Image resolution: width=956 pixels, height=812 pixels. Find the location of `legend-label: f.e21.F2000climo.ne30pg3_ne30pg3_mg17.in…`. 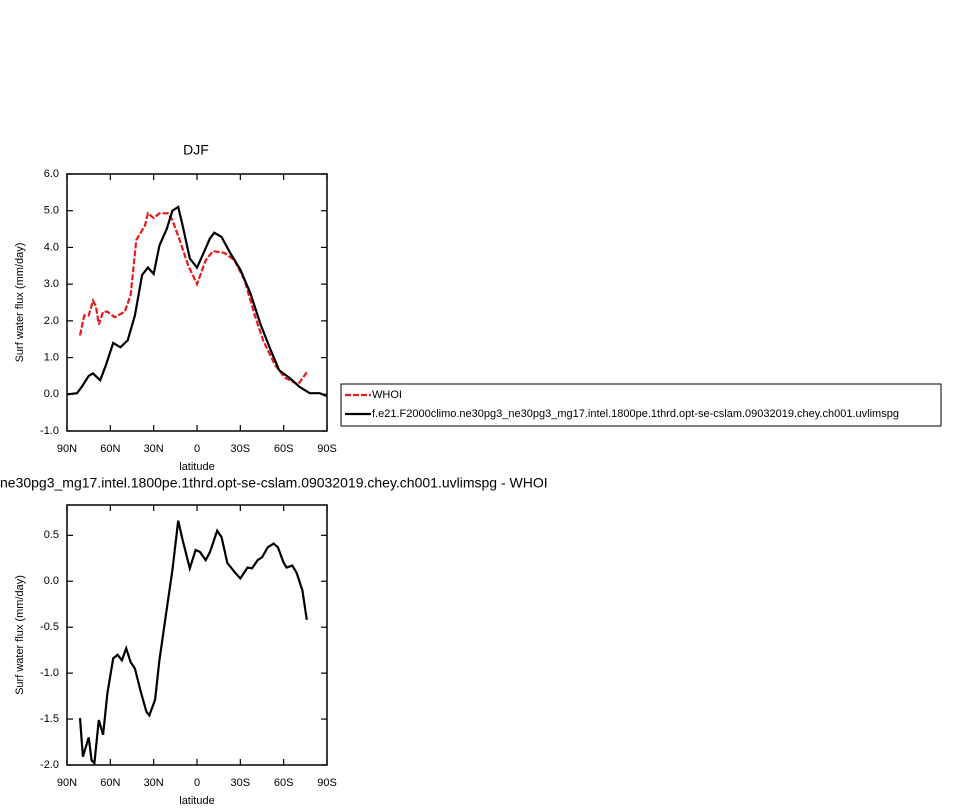

legend-label: f.e21.F2000climo.ne30pg3_ne30pg3_mg17.in… is located at coordinates (635, 414).